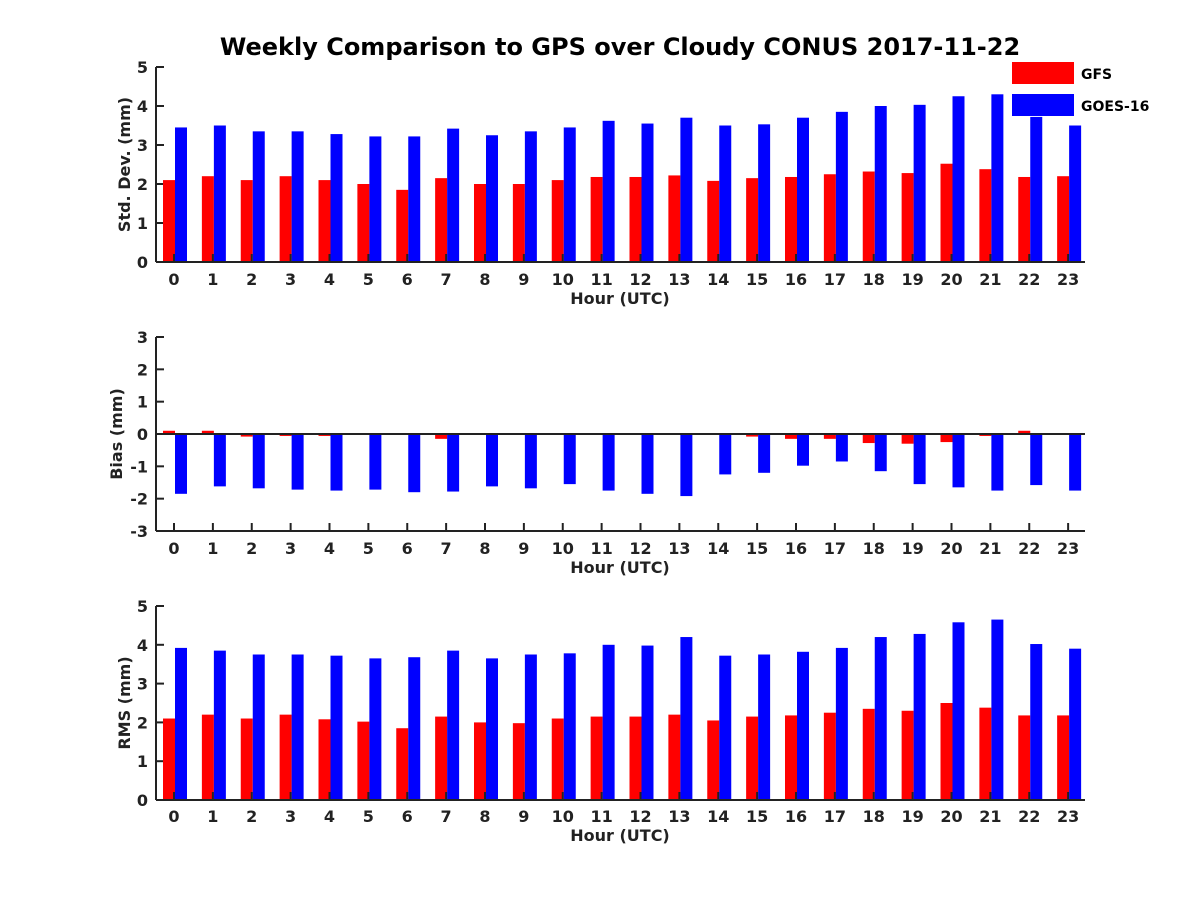 The width and height of the screenshot is (1200, 900). What do you see at coordinates (1068, 816) in the screenshot?
I see `rms-x-tick-label: 23` at bounding box center [1068, 816].